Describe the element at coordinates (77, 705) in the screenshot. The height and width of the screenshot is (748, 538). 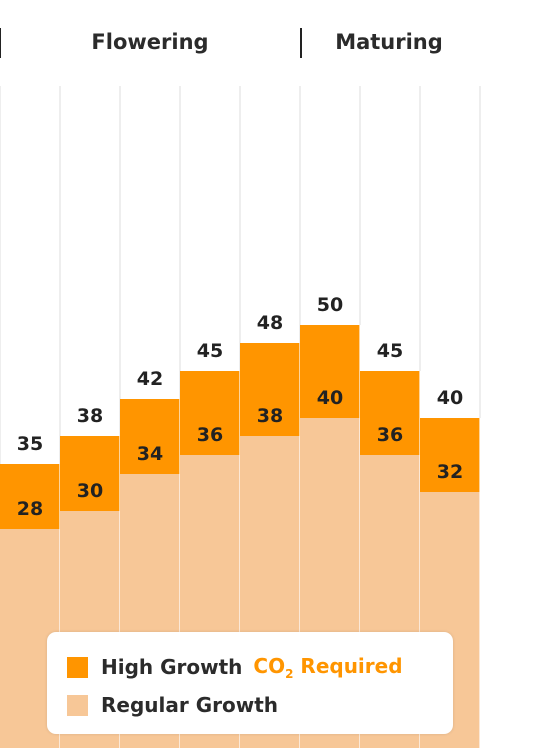
I see `legend-swatch-regular-growth` at that location.